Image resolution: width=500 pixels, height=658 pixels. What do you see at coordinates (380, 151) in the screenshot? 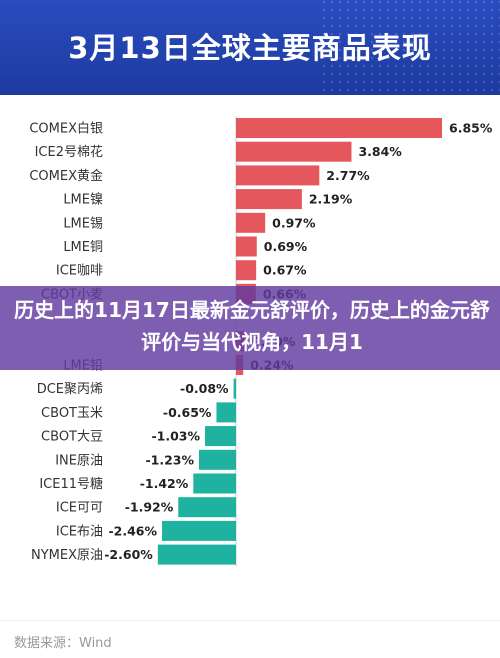
I see `value-label: 3.84%` at bounding box center [380, 151].